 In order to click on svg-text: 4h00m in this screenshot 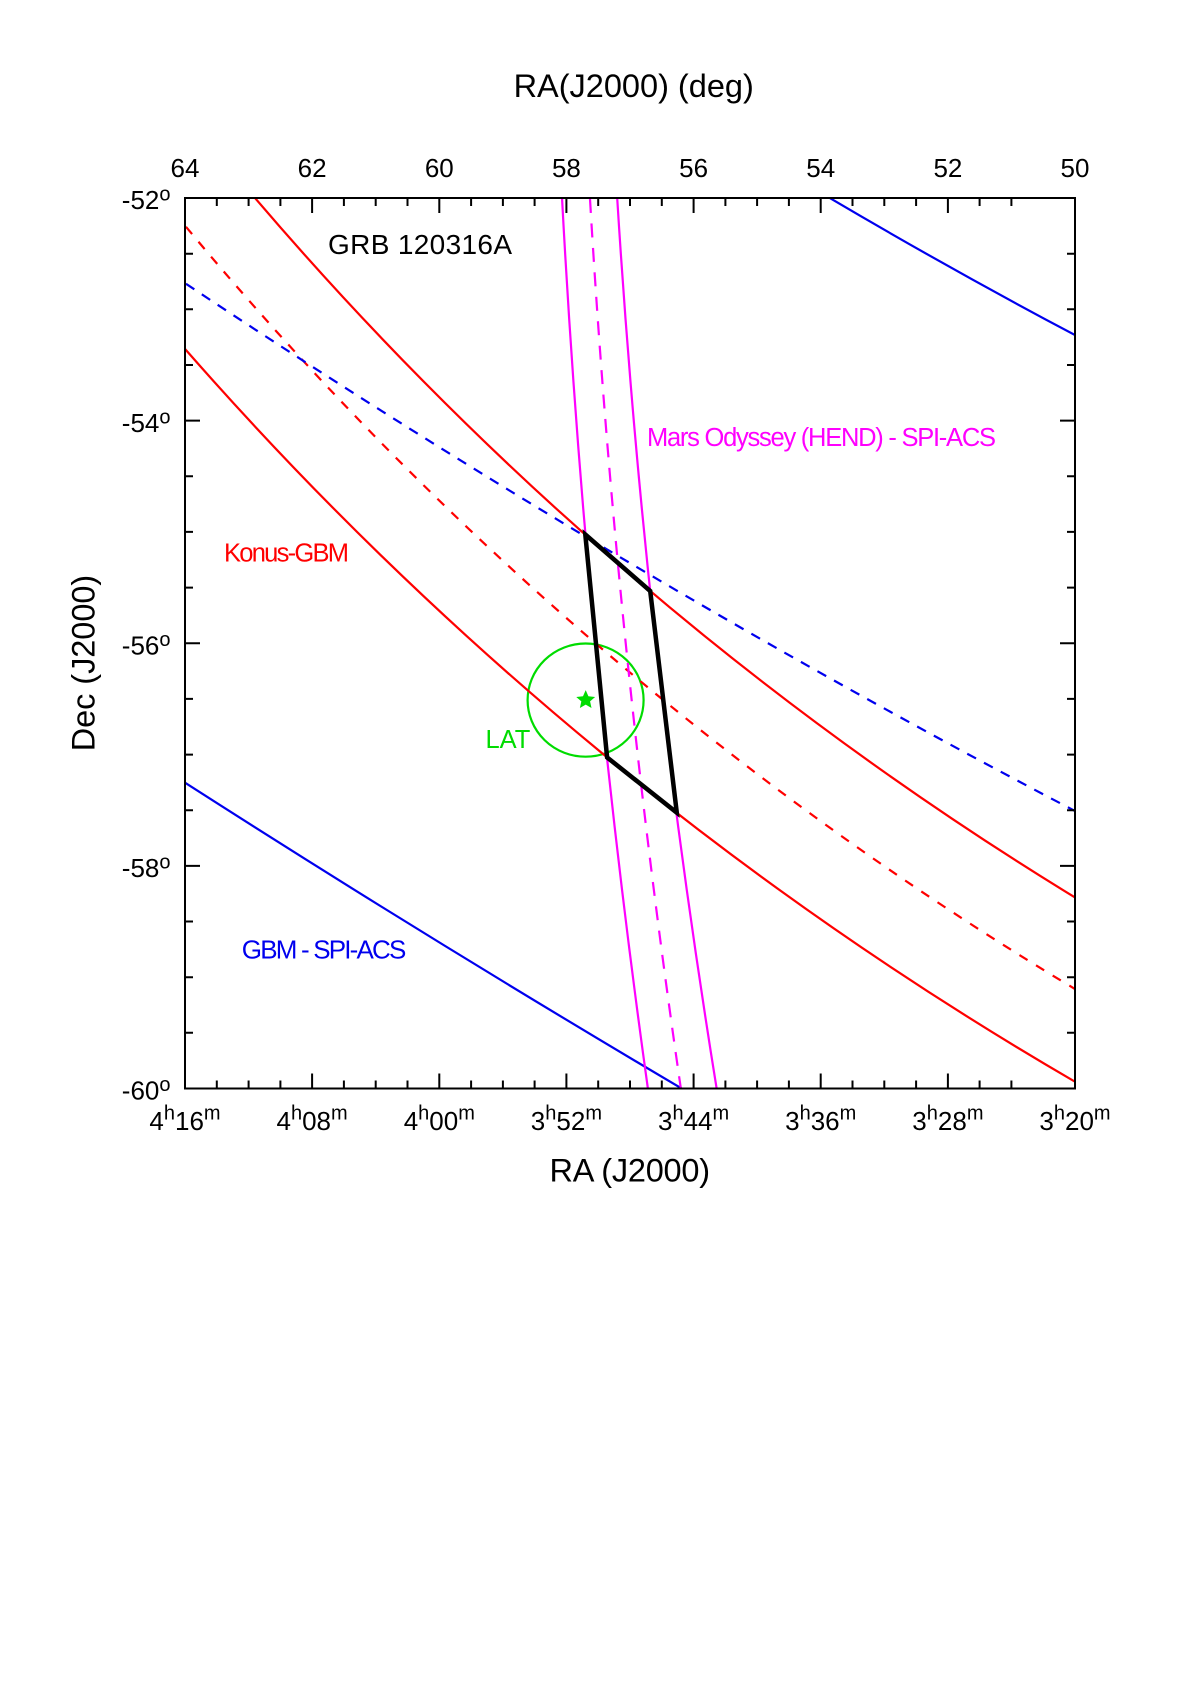, I will do `click(439, 1120)`.